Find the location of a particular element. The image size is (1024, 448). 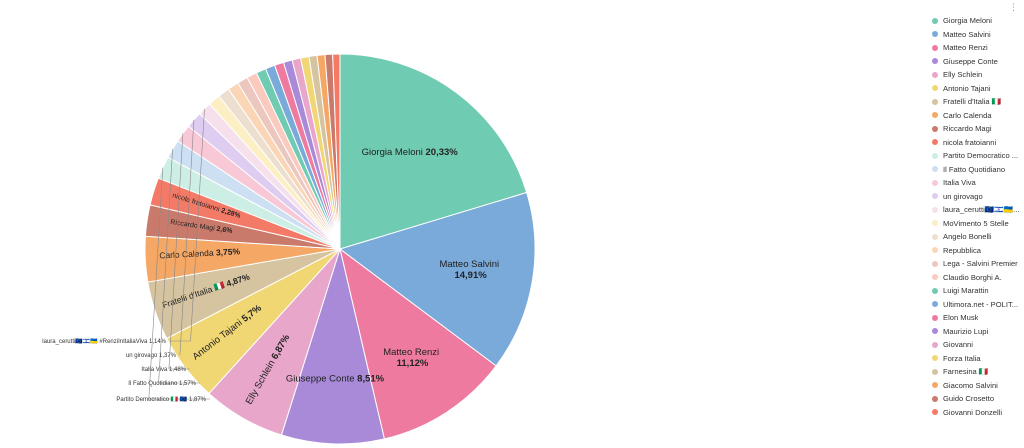

legend-item: Elon Musk is located at coordinates (978, 318).